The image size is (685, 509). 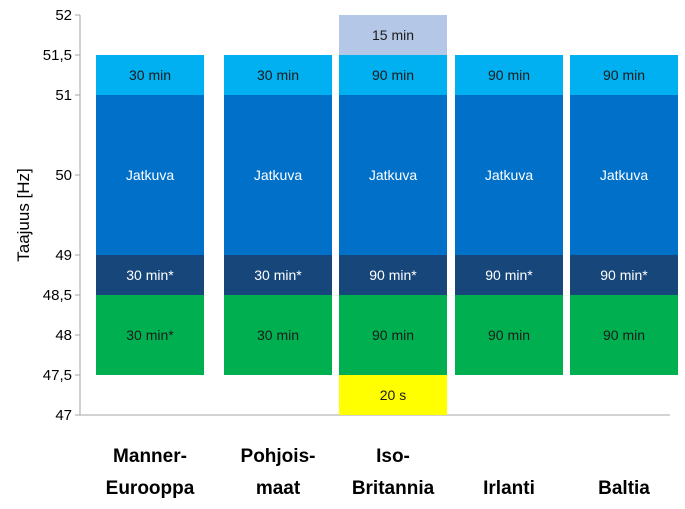 I want to click on segment-label: 20 s, so click(x=393, y=395).